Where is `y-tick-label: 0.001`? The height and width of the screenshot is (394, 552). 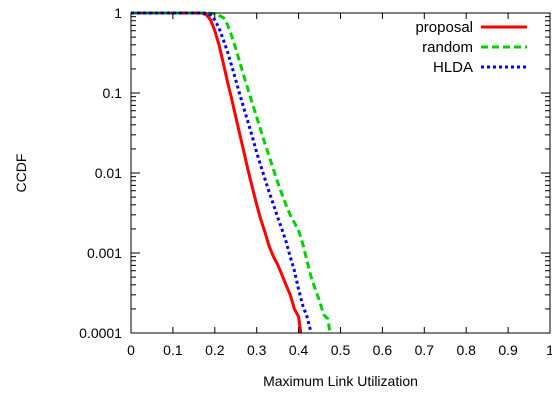 y-tick-label: 0.001 is located at coordinates (104, 253).